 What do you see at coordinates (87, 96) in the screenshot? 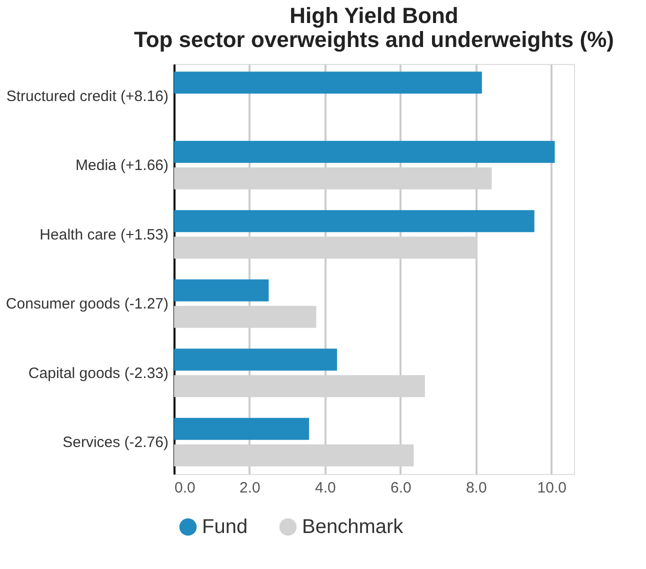
I see `y-tick-label: Structured credit (+8.16)` at bounding box center [87, 96].